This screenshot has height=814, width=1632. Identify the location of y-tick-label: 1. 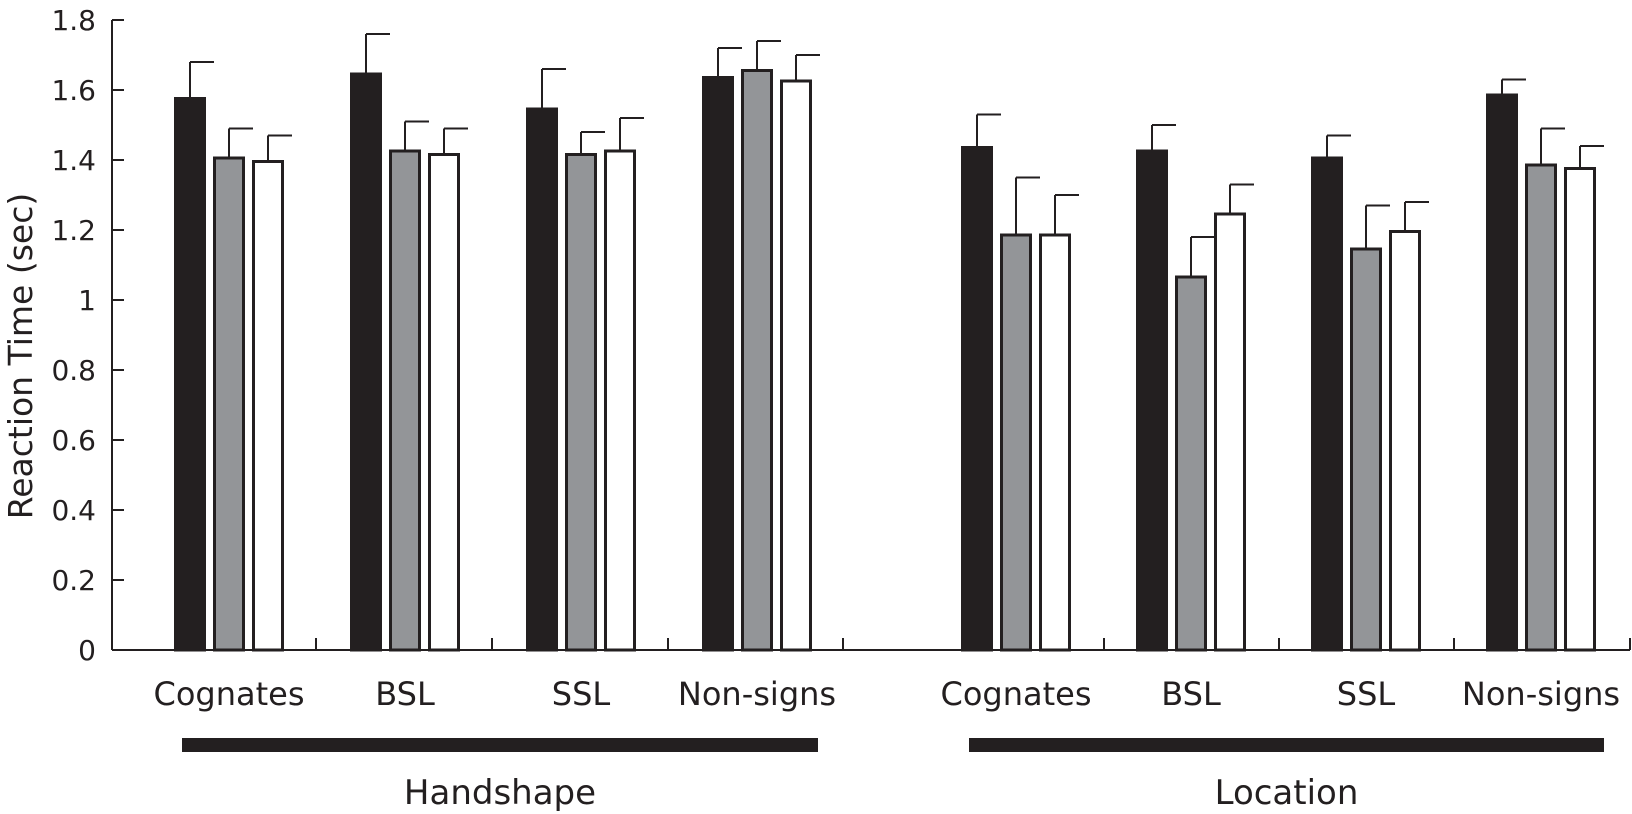
(87, 300).